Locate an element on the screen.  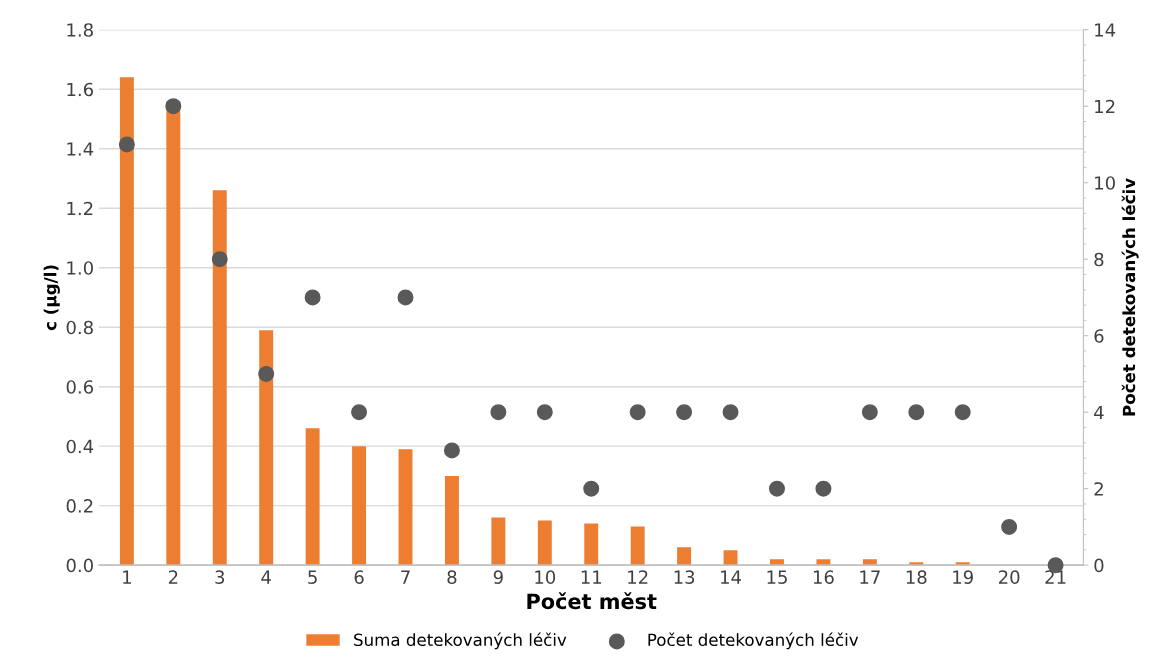
x-tick-label: 1 is located at coordinates (127, 577).